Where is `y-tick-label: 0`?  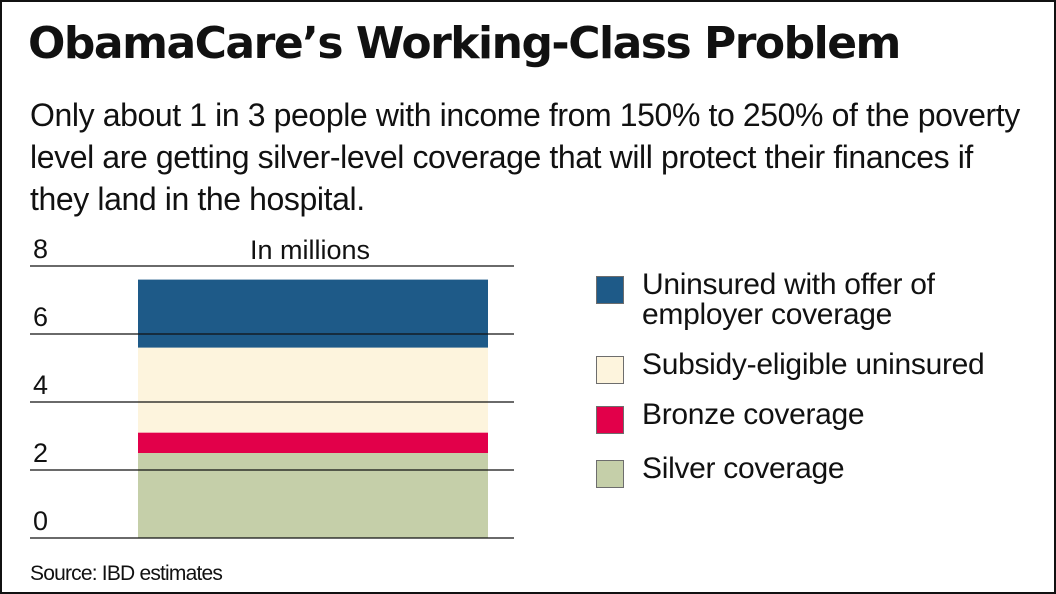
y-tick-label: 0 is located at coordinates (40, 521).